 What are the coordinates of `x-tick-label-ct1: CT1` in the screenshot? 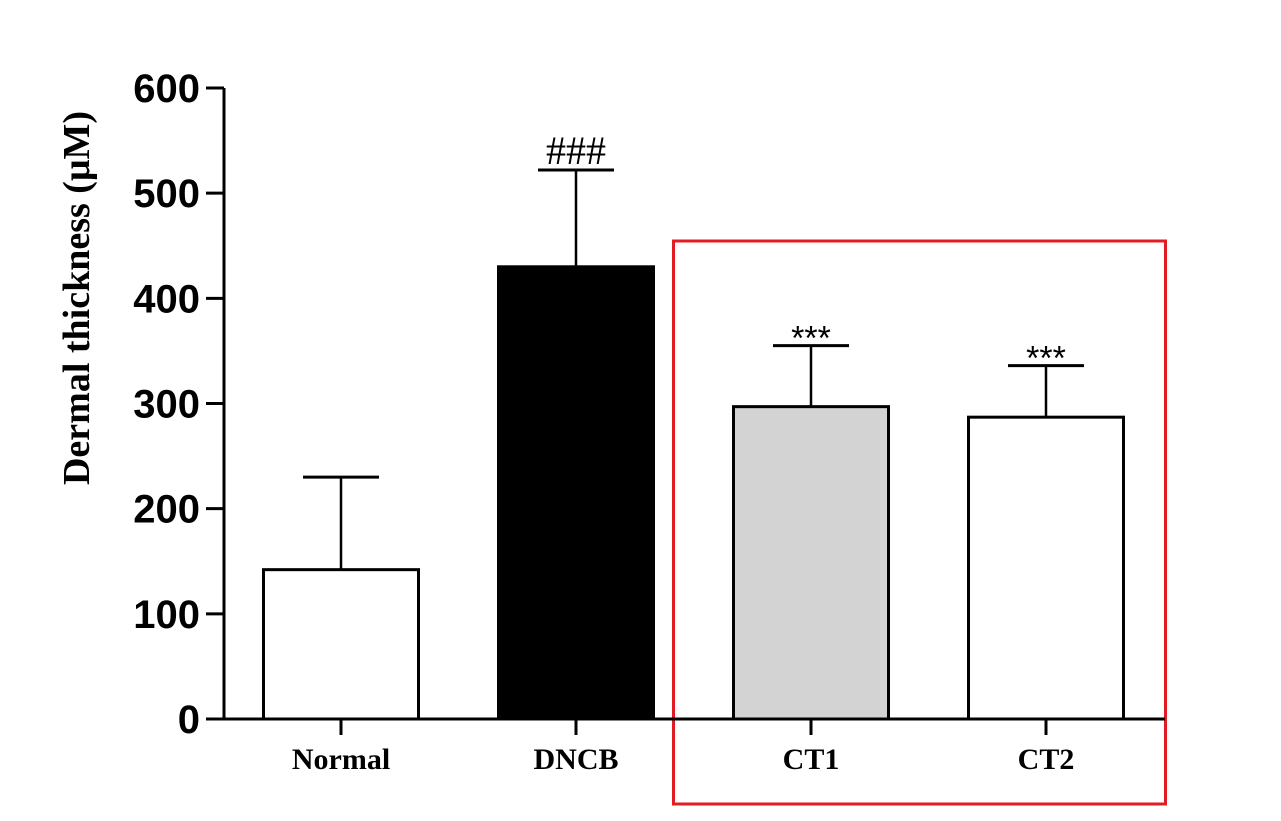 It's located at (811, 759).